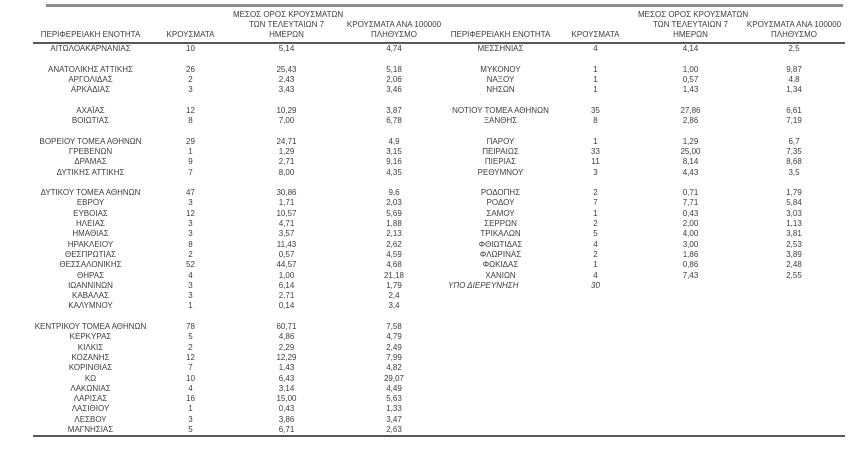 This screenshot has width=867, height=465. What do you see at coordinates (595, 121) in the screenshot?
I see `right-cases-cell: 8` at bounding box center [595, 121].